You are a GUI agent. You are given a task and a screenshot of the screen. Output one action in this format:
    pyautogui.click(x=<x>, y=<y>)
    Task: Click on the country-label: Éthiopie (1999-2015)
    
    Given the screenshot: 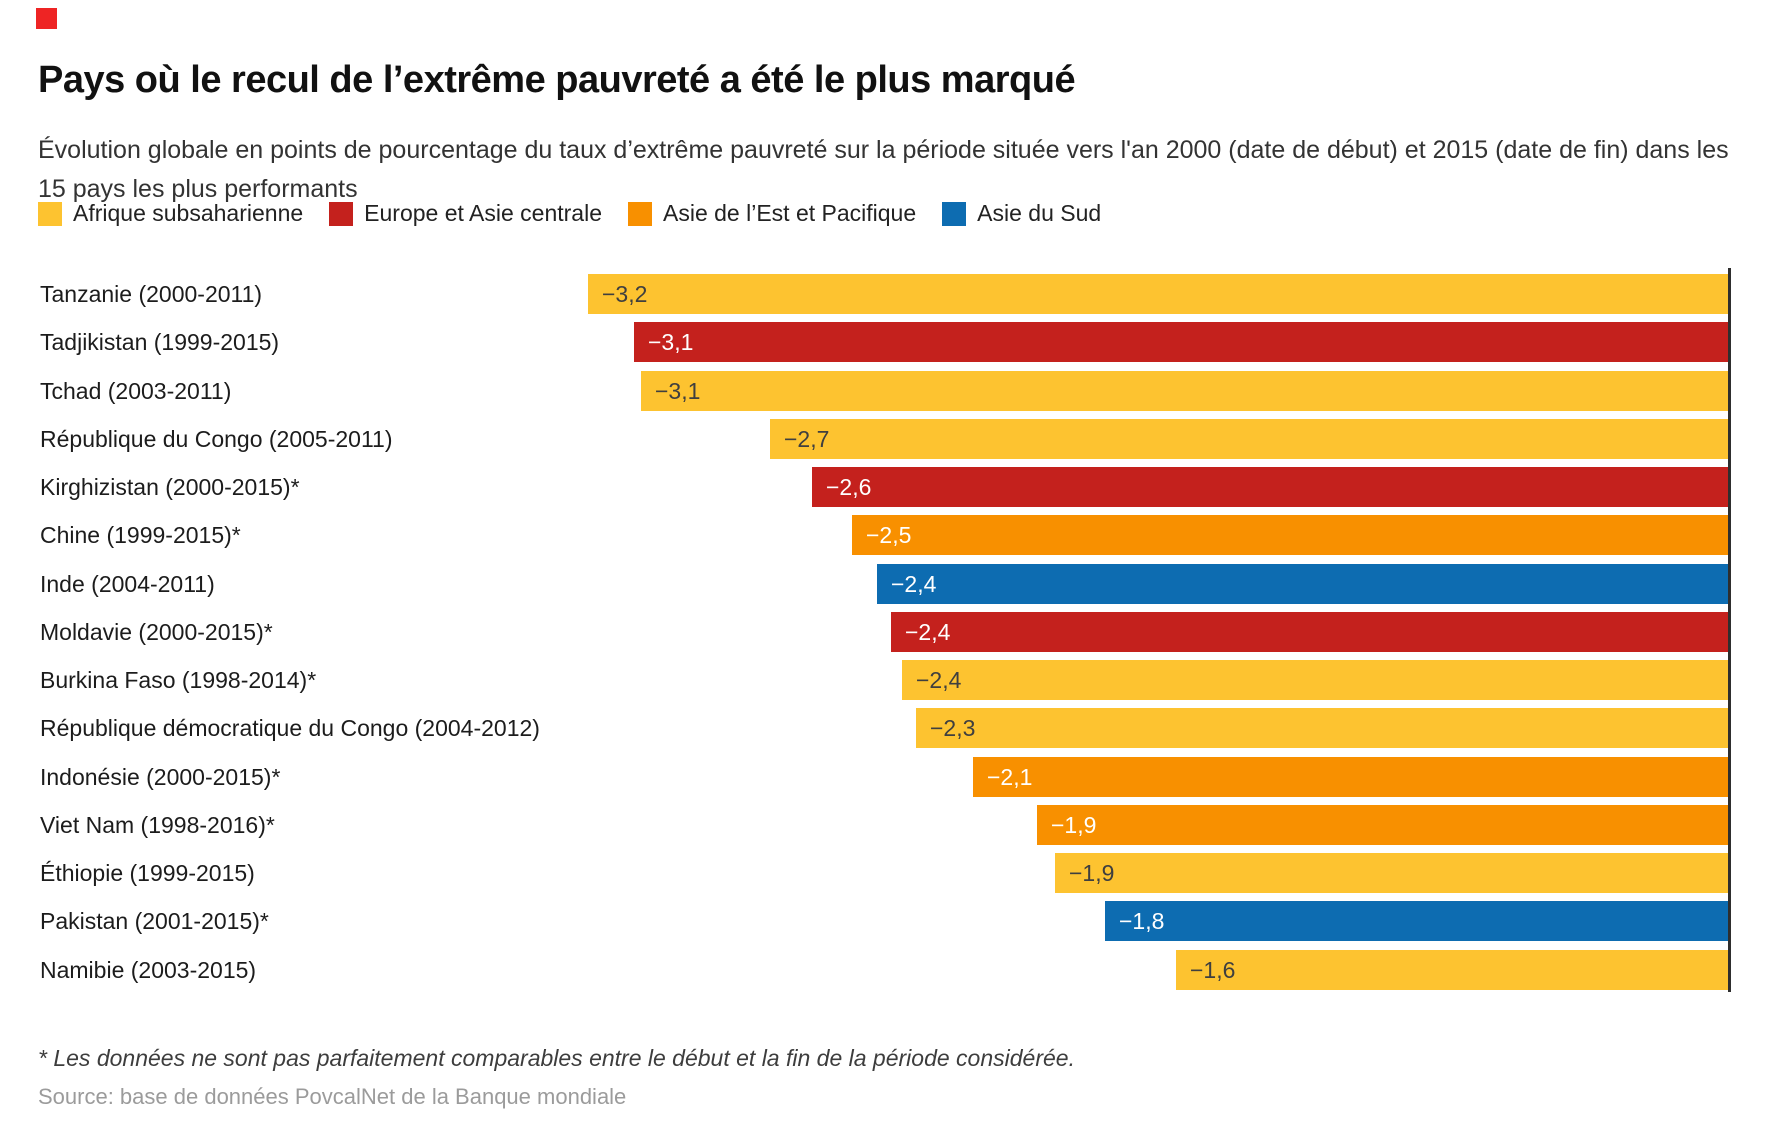 What is the action you would take?
    pyautogui.click(x=147, y=873)
    